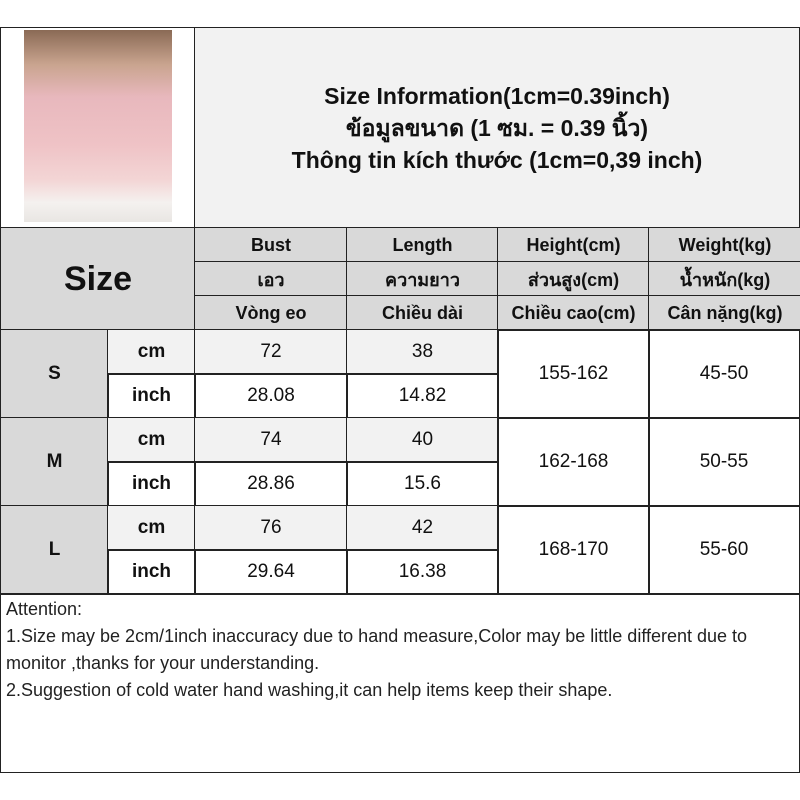  Describe the element at coordinates (271, 313) in the screenshot. I see `column-header: Vòng eo` at that location.